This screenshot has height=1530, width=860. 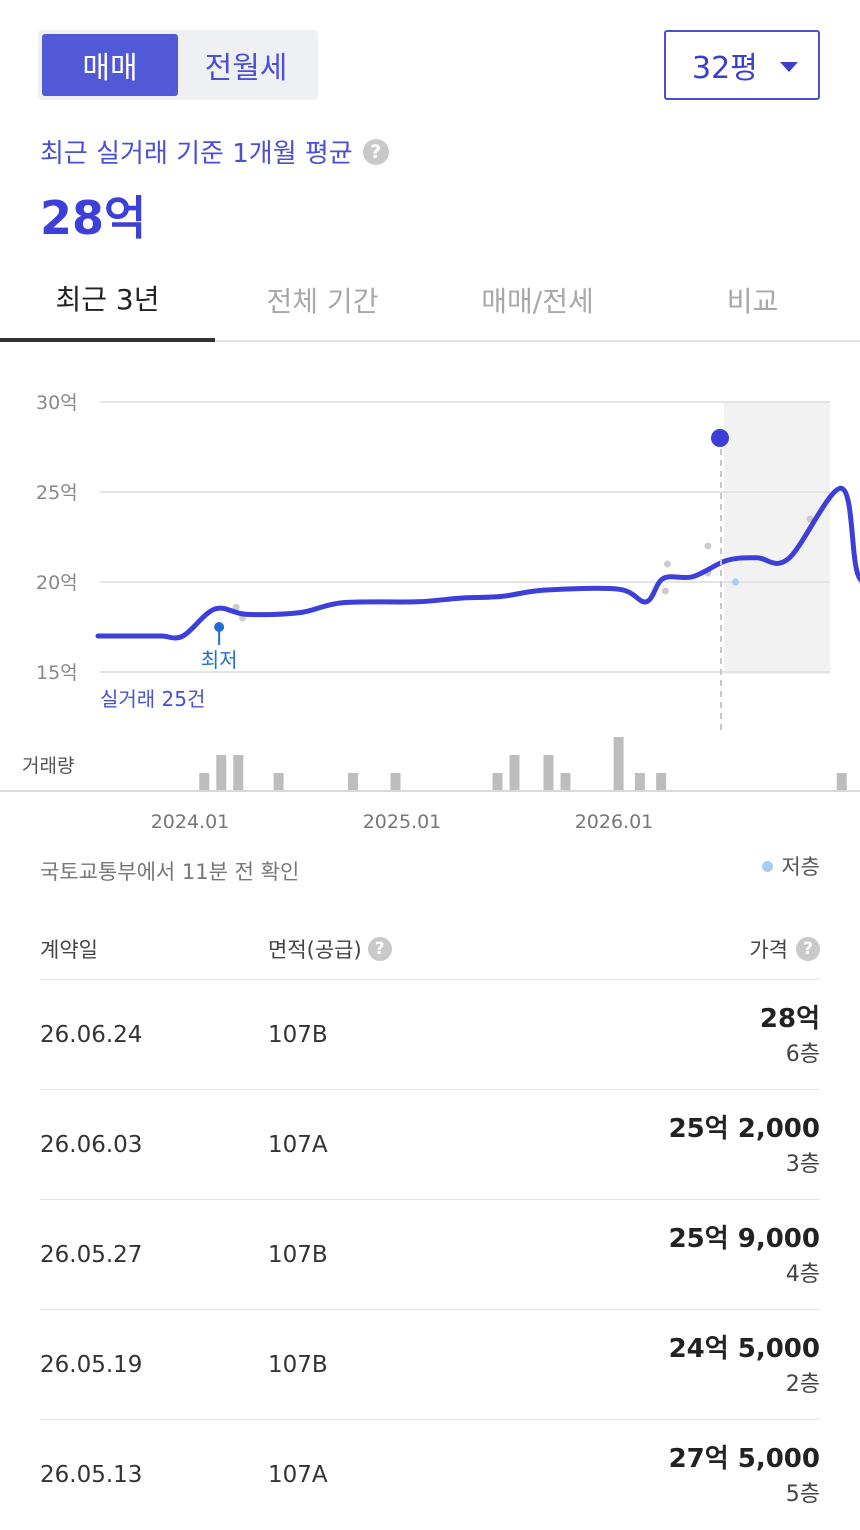 What do you see at coordinates (91, 1255) in the screenshot?
I see `row-date: 26.05.27` at bounding box center [91, 1255].